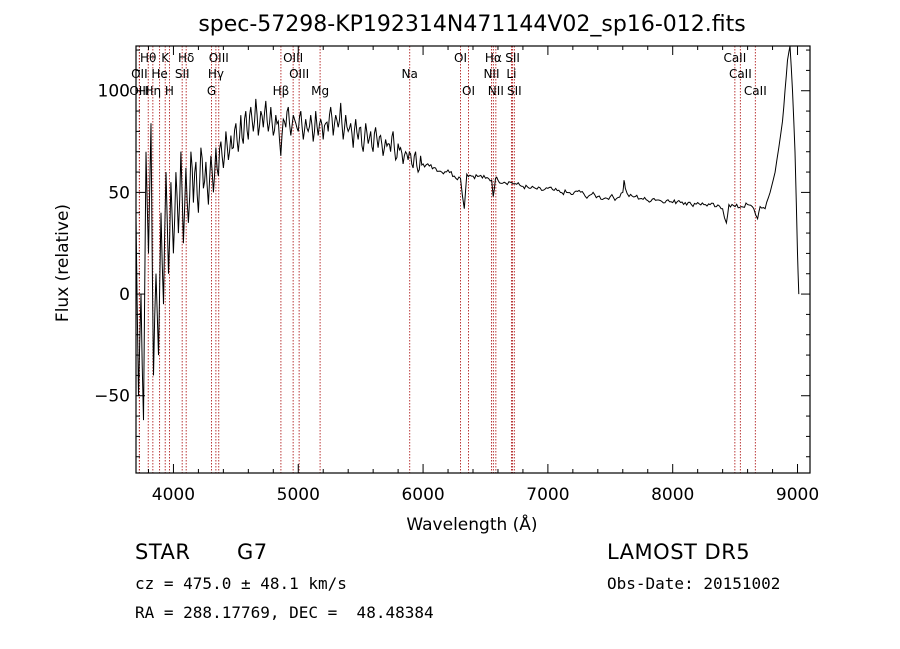 This screenshot has height=649, width=900. Describe the element at coordinates (694, 583) in the screenshot. I see `obs-date: Obs-Date: 20151002` at that location.